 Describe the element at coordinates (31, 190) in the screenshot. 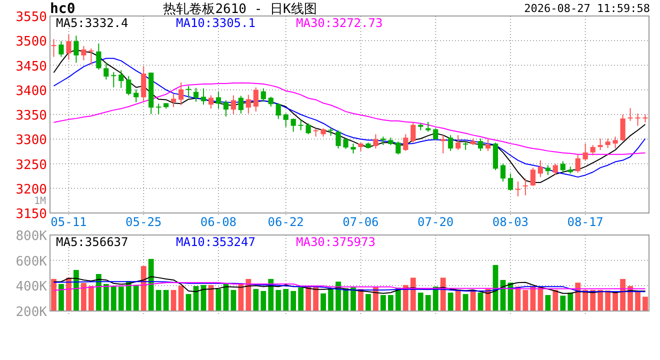

I see `y-tick-label: 3200` at that location.